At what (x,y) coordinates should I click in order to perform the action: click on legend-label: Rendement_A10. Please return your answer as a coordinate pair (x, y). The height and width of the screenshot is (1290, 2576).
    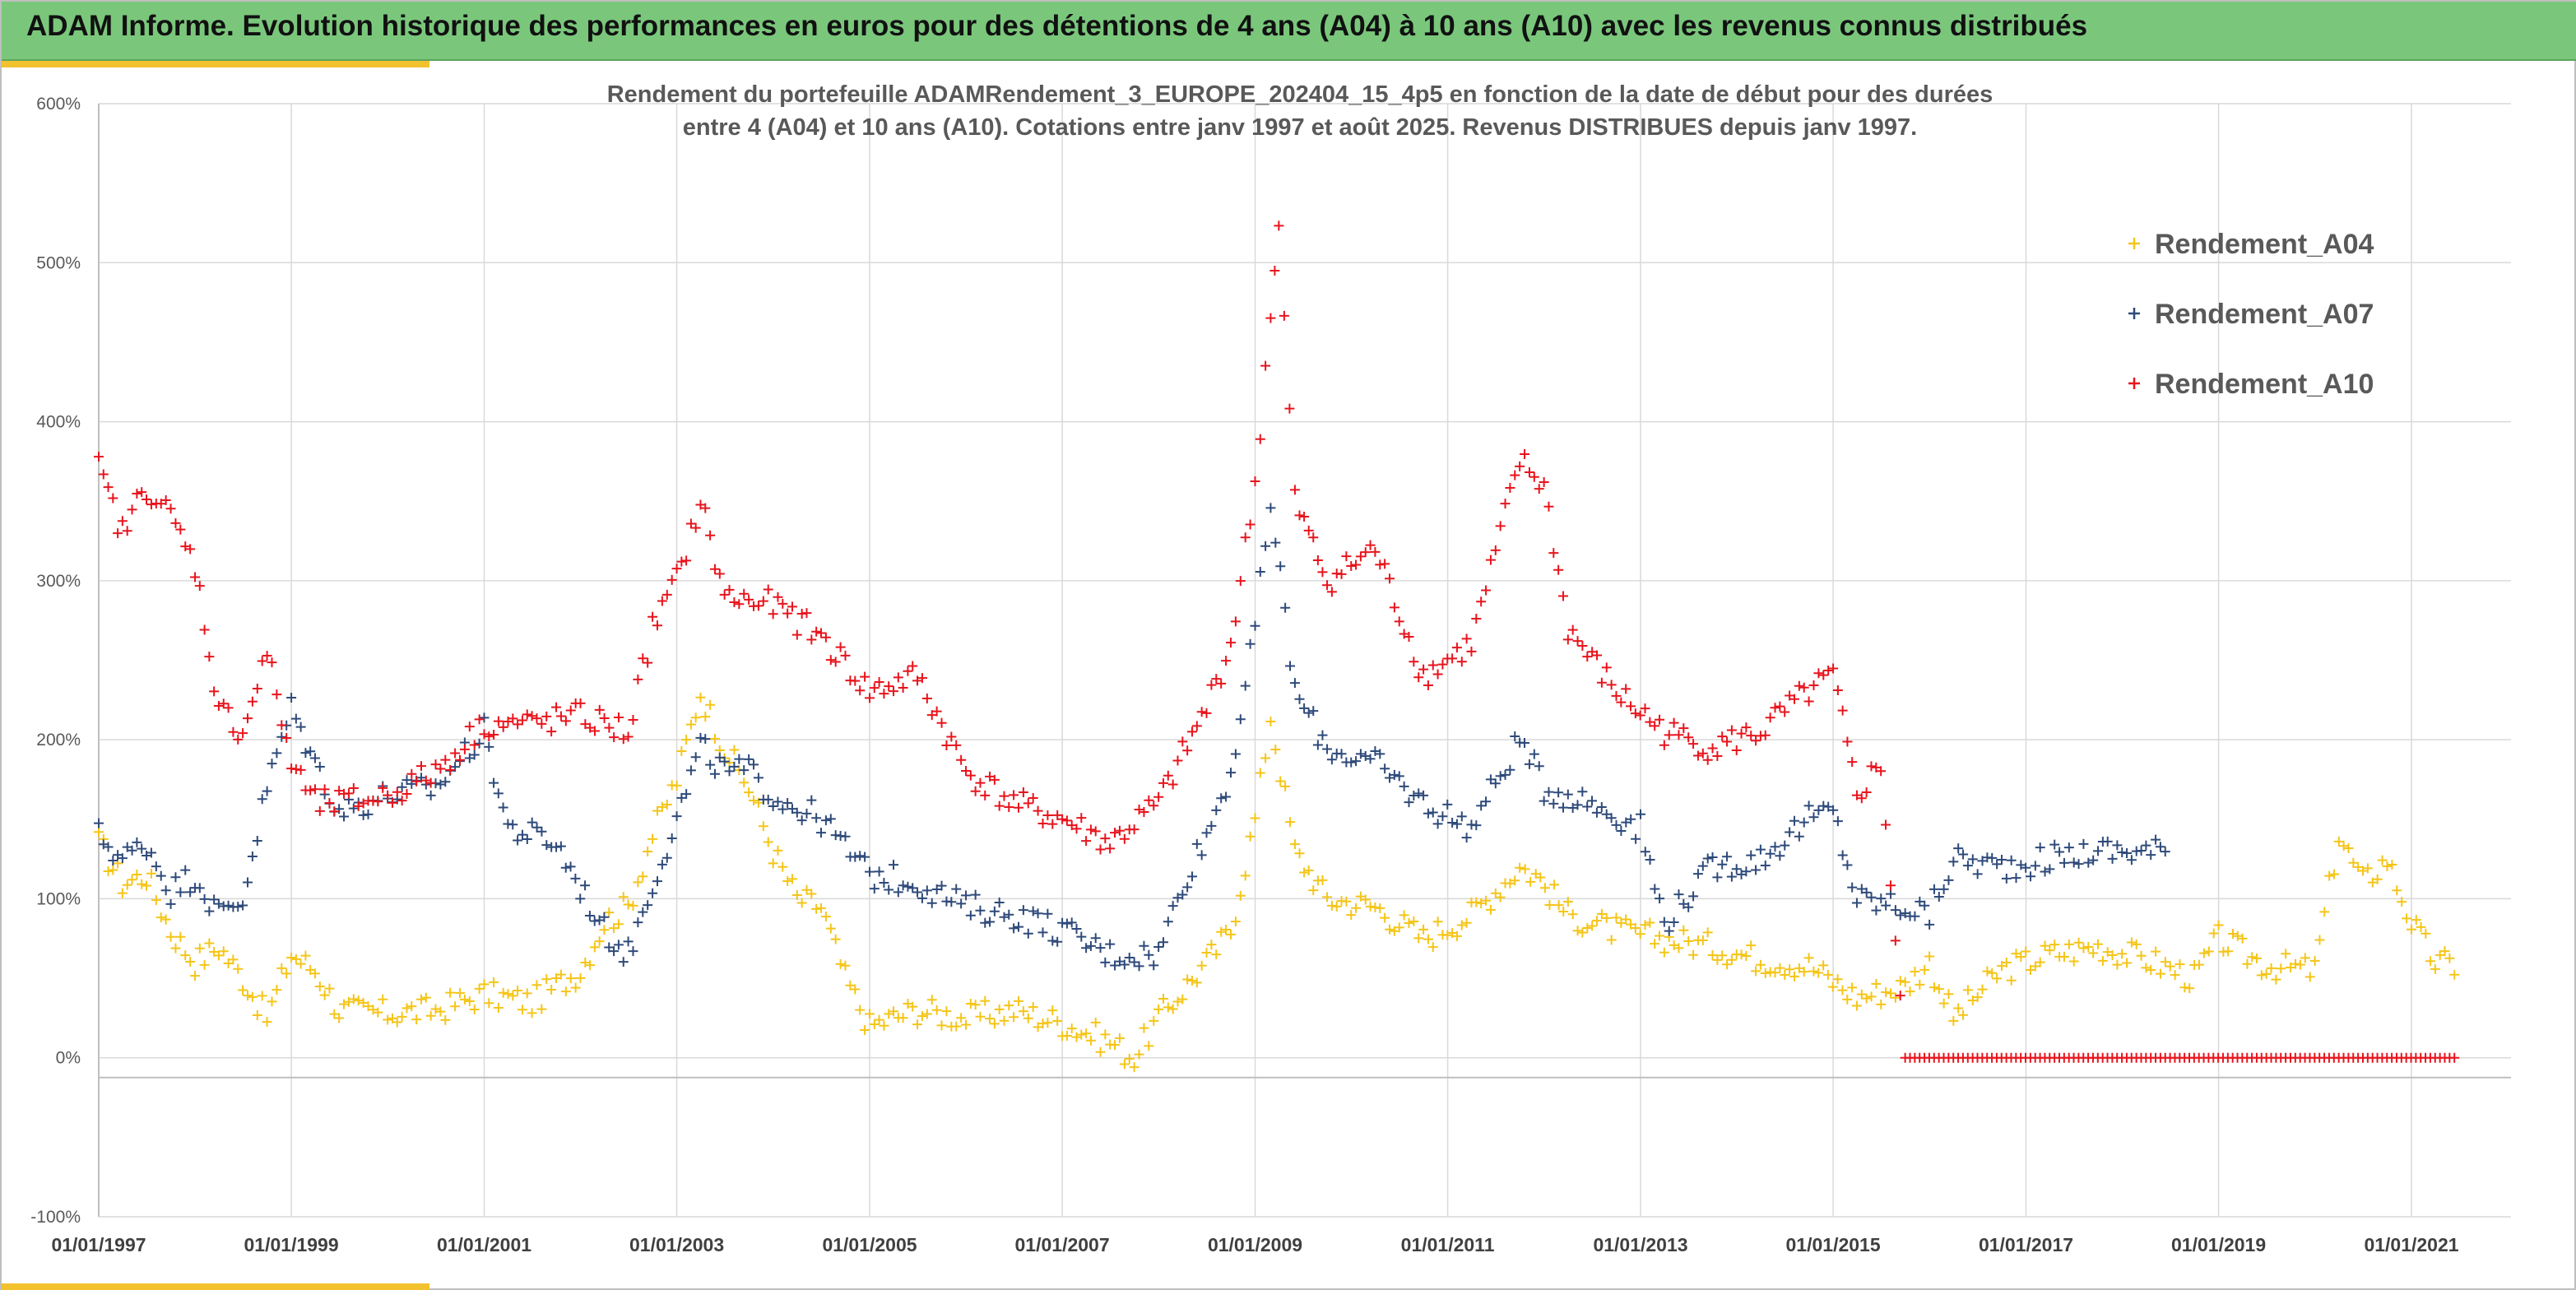
    Looking at the image, I should click on (2264, 384).